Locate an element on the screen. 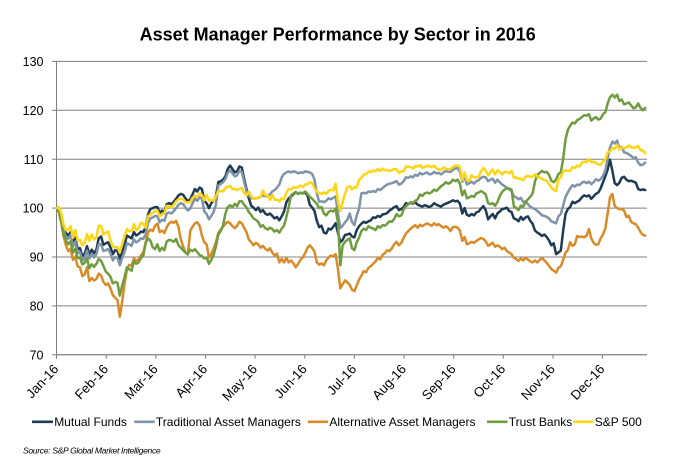  svg-text: Traditional Asset Managers is located at coordinates (228, 422).